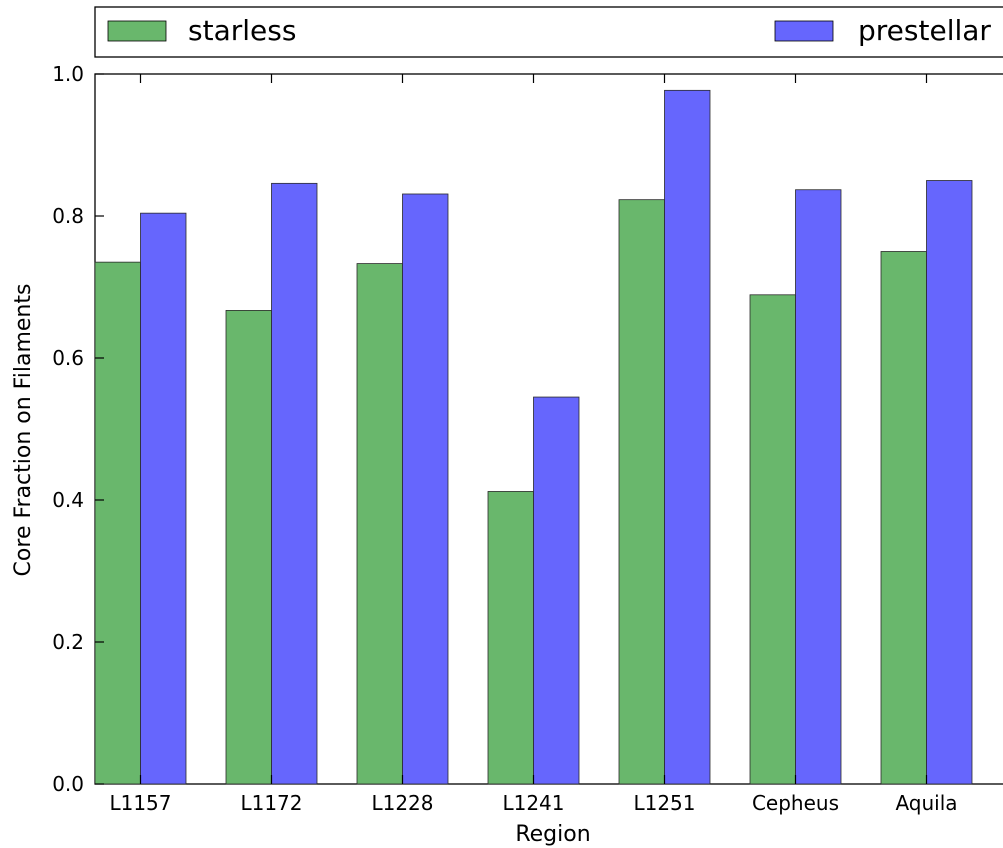  What do you see at coordinates (117, 523) in the screenshot?
I see `bar-starless-L1157` at bounding box center [117, 523].